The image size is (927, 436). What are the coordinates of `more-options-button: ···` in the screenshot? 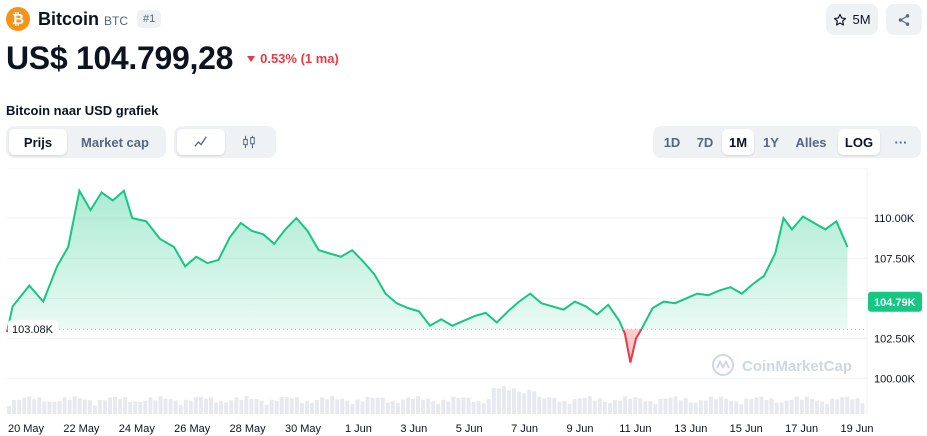 It's located at (901, 142).